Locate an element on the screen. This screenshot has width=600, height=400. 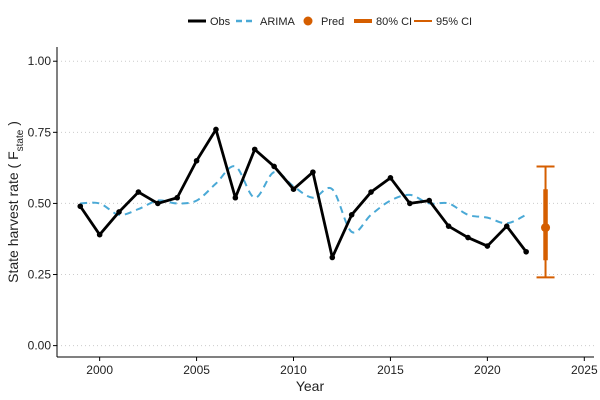
legend-label-ci80: 80% CI is located at coordinates (394, 22).